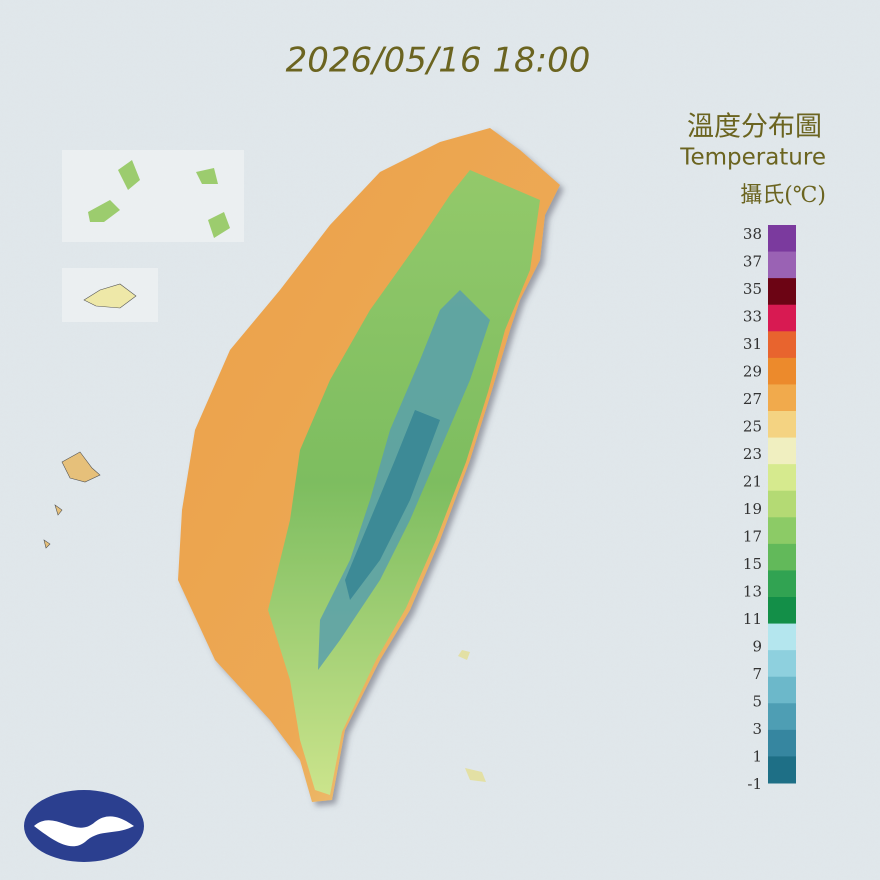 The image size is (880, 880). What do you see at coordinates (752, 482) in the screenshot?
I see `legend-label: 21` at bounding box center [752, 482].